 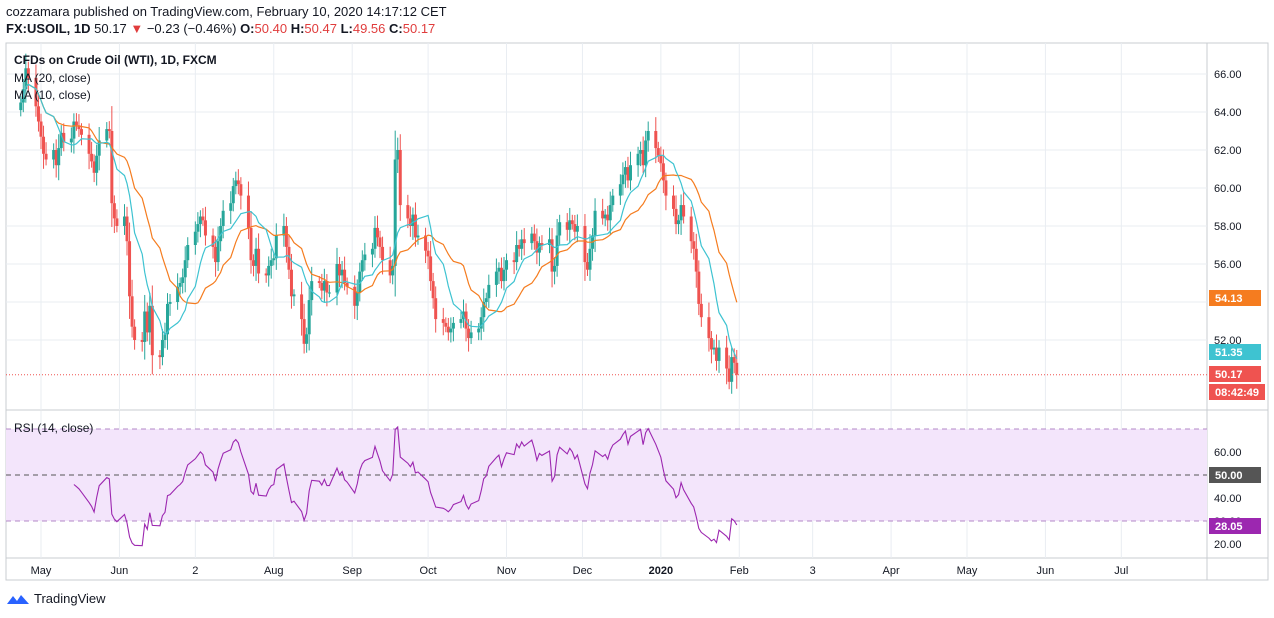 I want to click on last-price: 50.17, so click(x=110, y=28).